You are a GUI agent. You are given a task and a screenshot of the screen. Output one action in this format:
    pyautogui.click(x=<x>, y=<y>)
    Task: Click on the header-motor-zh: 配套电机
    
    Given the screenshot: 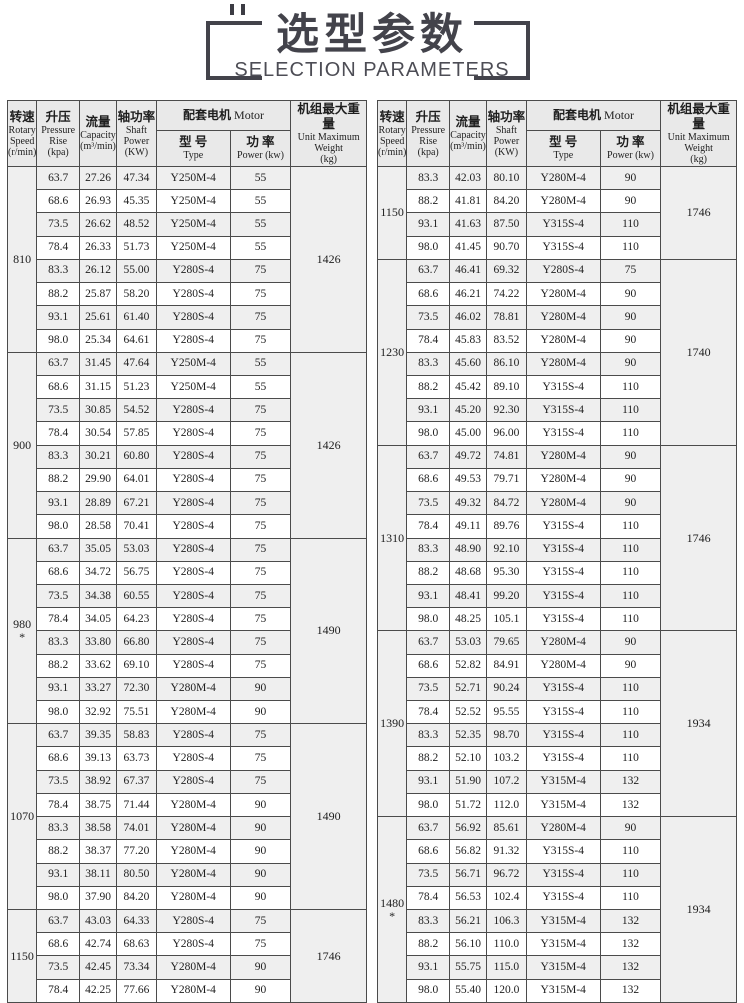 What is the action you would take?
    pyautogui.click(x=207, y=115)
    